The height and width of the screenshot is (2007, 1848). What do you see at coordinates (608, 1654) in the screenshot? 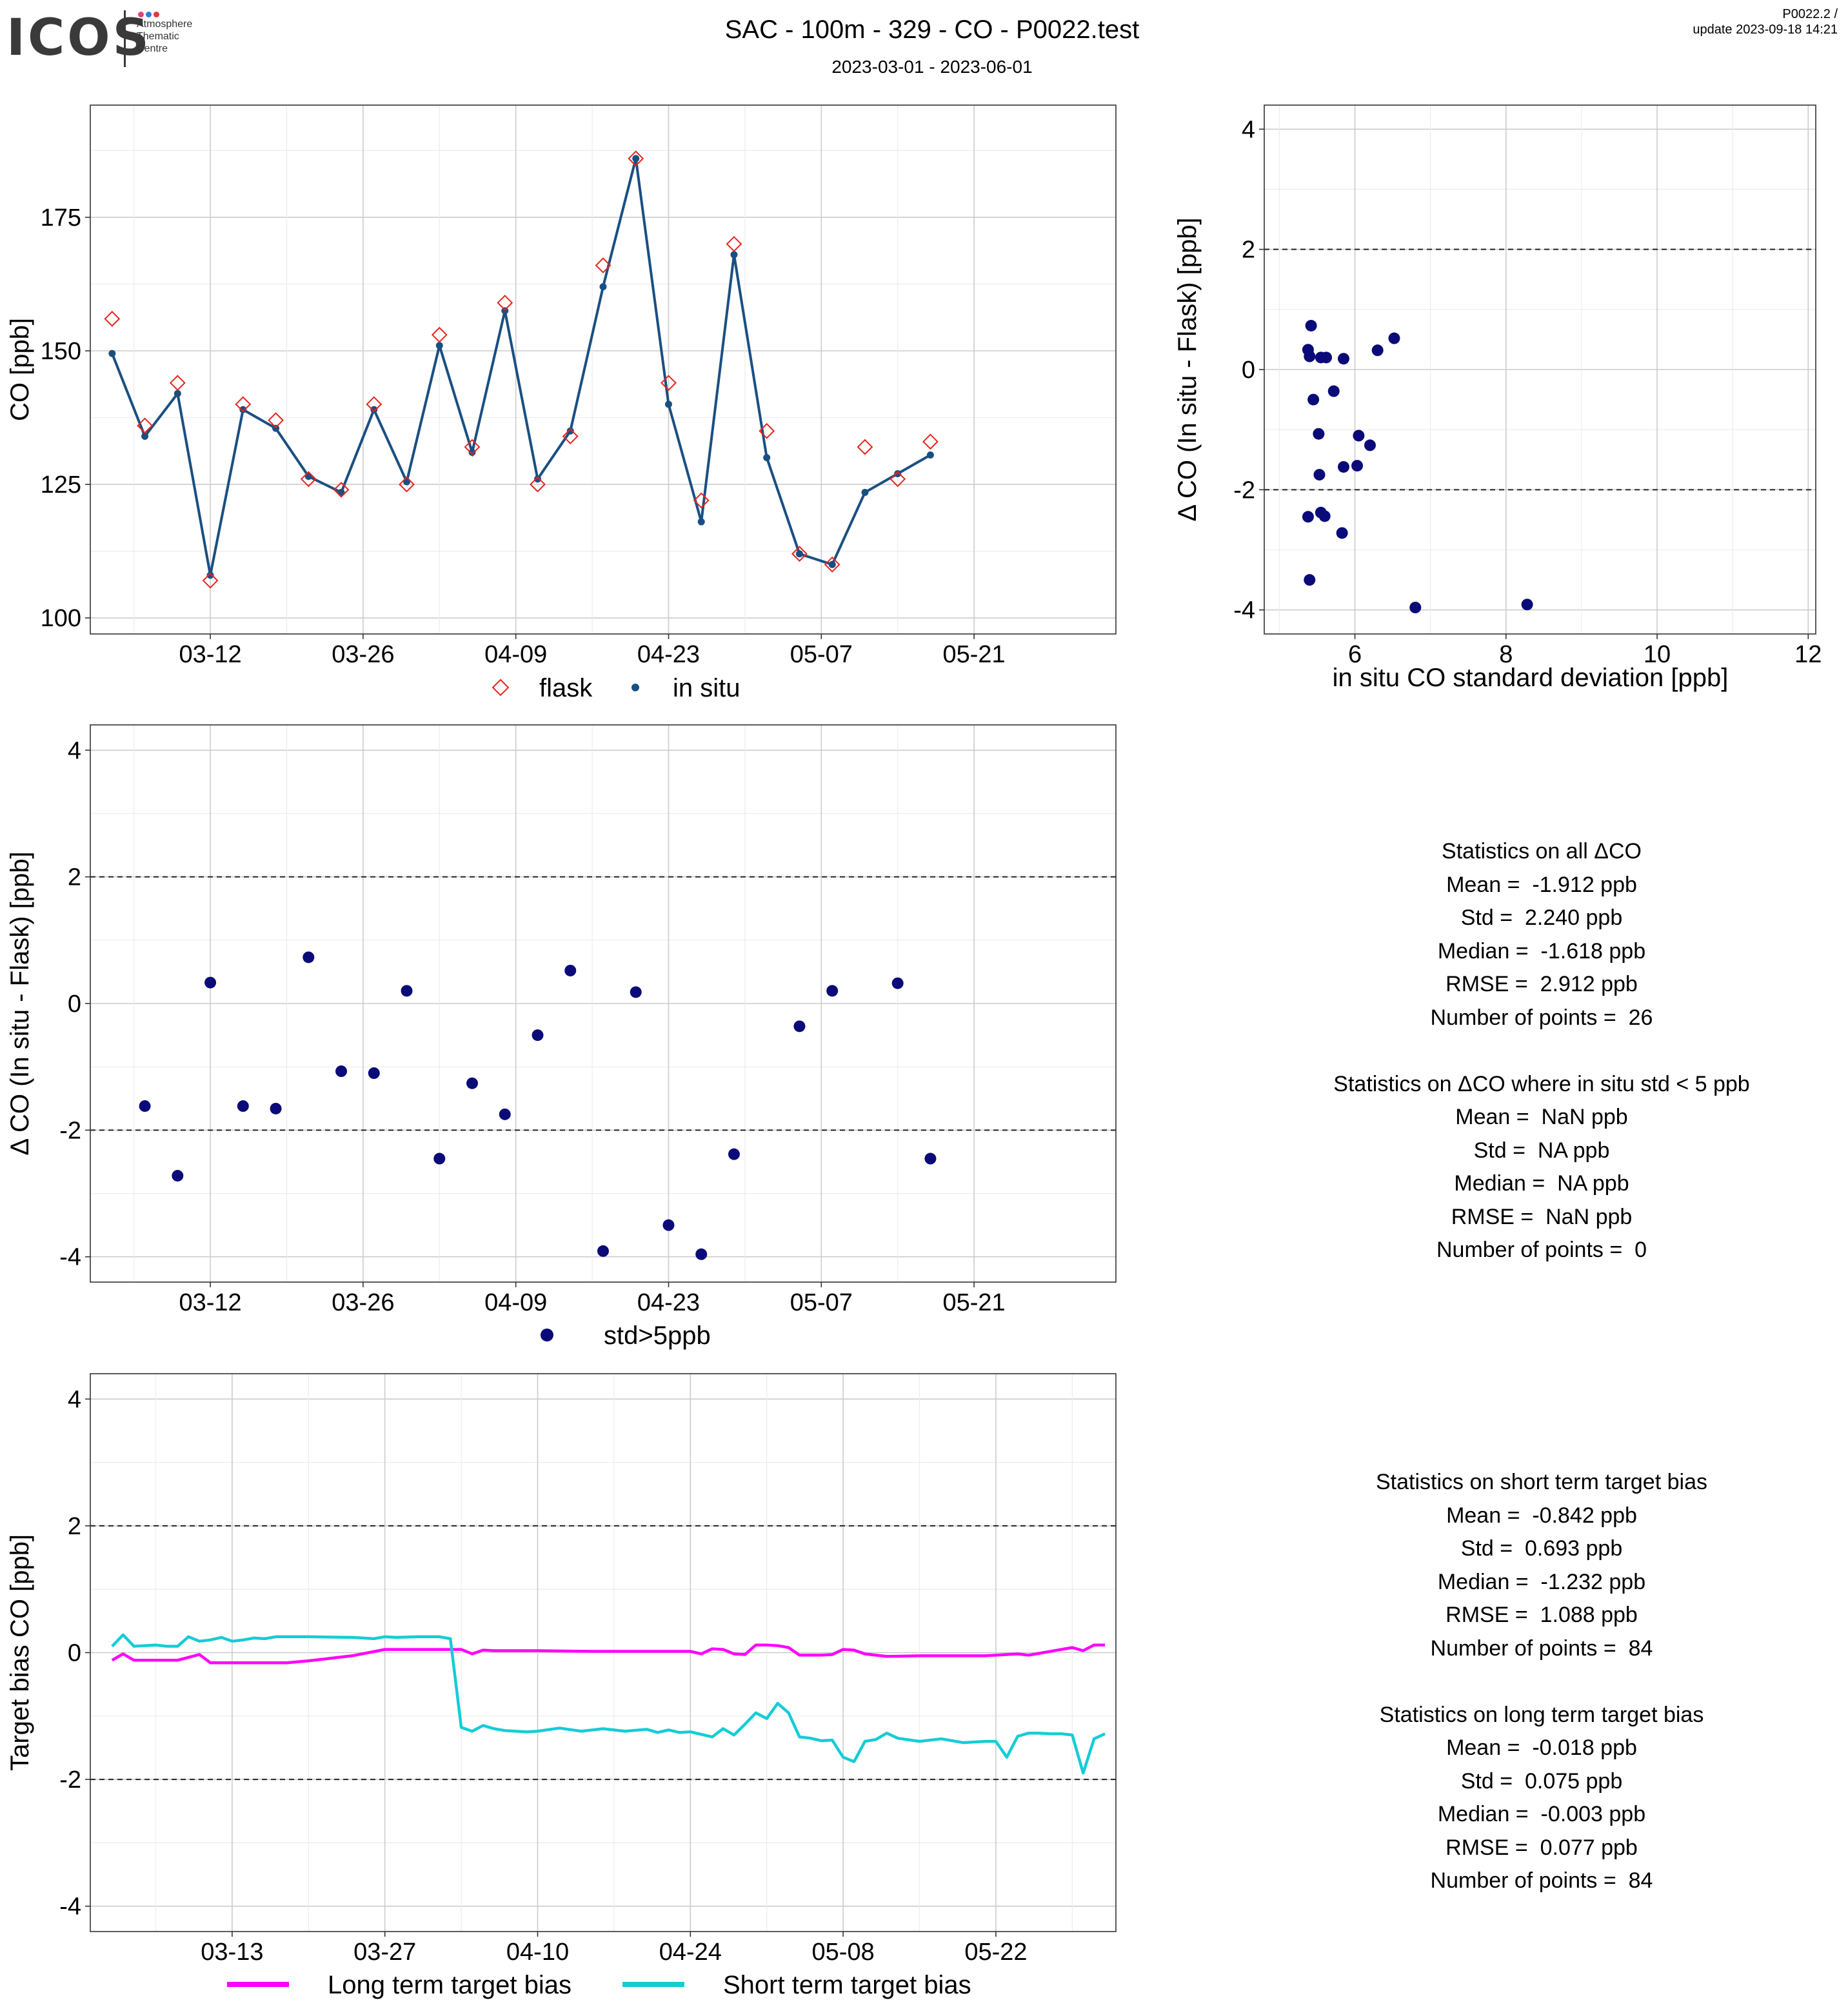
I see `series-line-long-term` at bounding box center [608, 1654].